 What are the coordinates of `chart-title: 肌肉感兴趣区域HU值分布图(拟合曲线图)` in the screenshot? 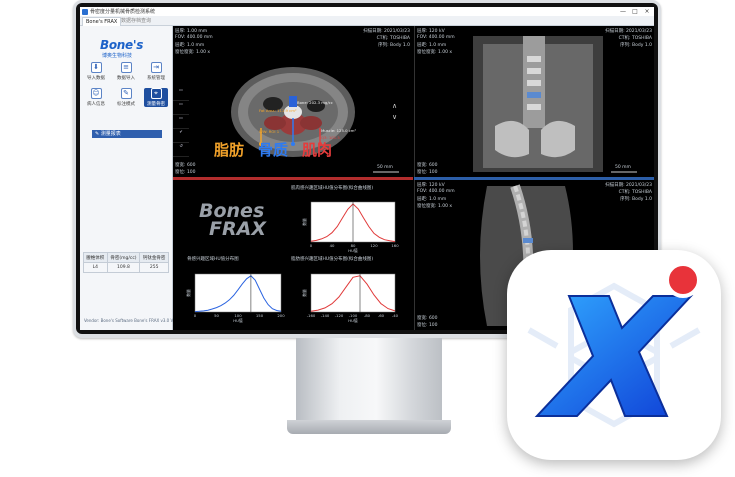 It's located at (332, 187).